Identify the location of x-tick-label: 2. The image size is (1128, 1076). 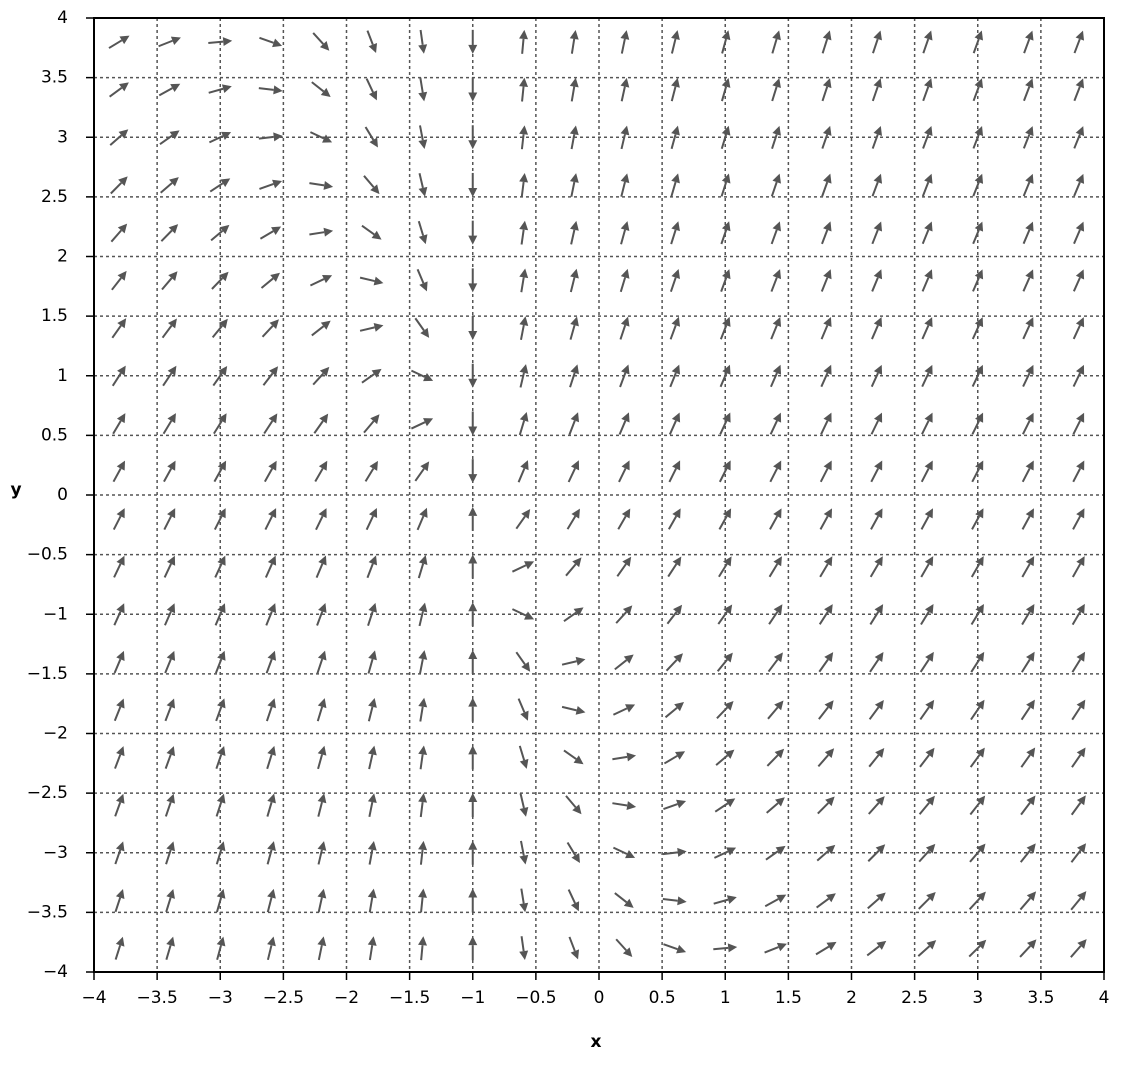
(851, 998).